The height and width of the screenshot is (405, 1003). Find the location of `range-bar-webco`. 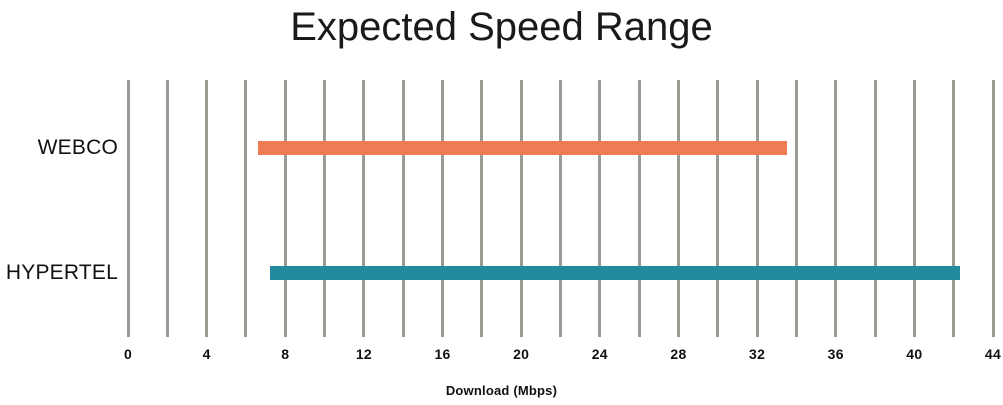

range-bar-webco is located at coordinates (522, 148).